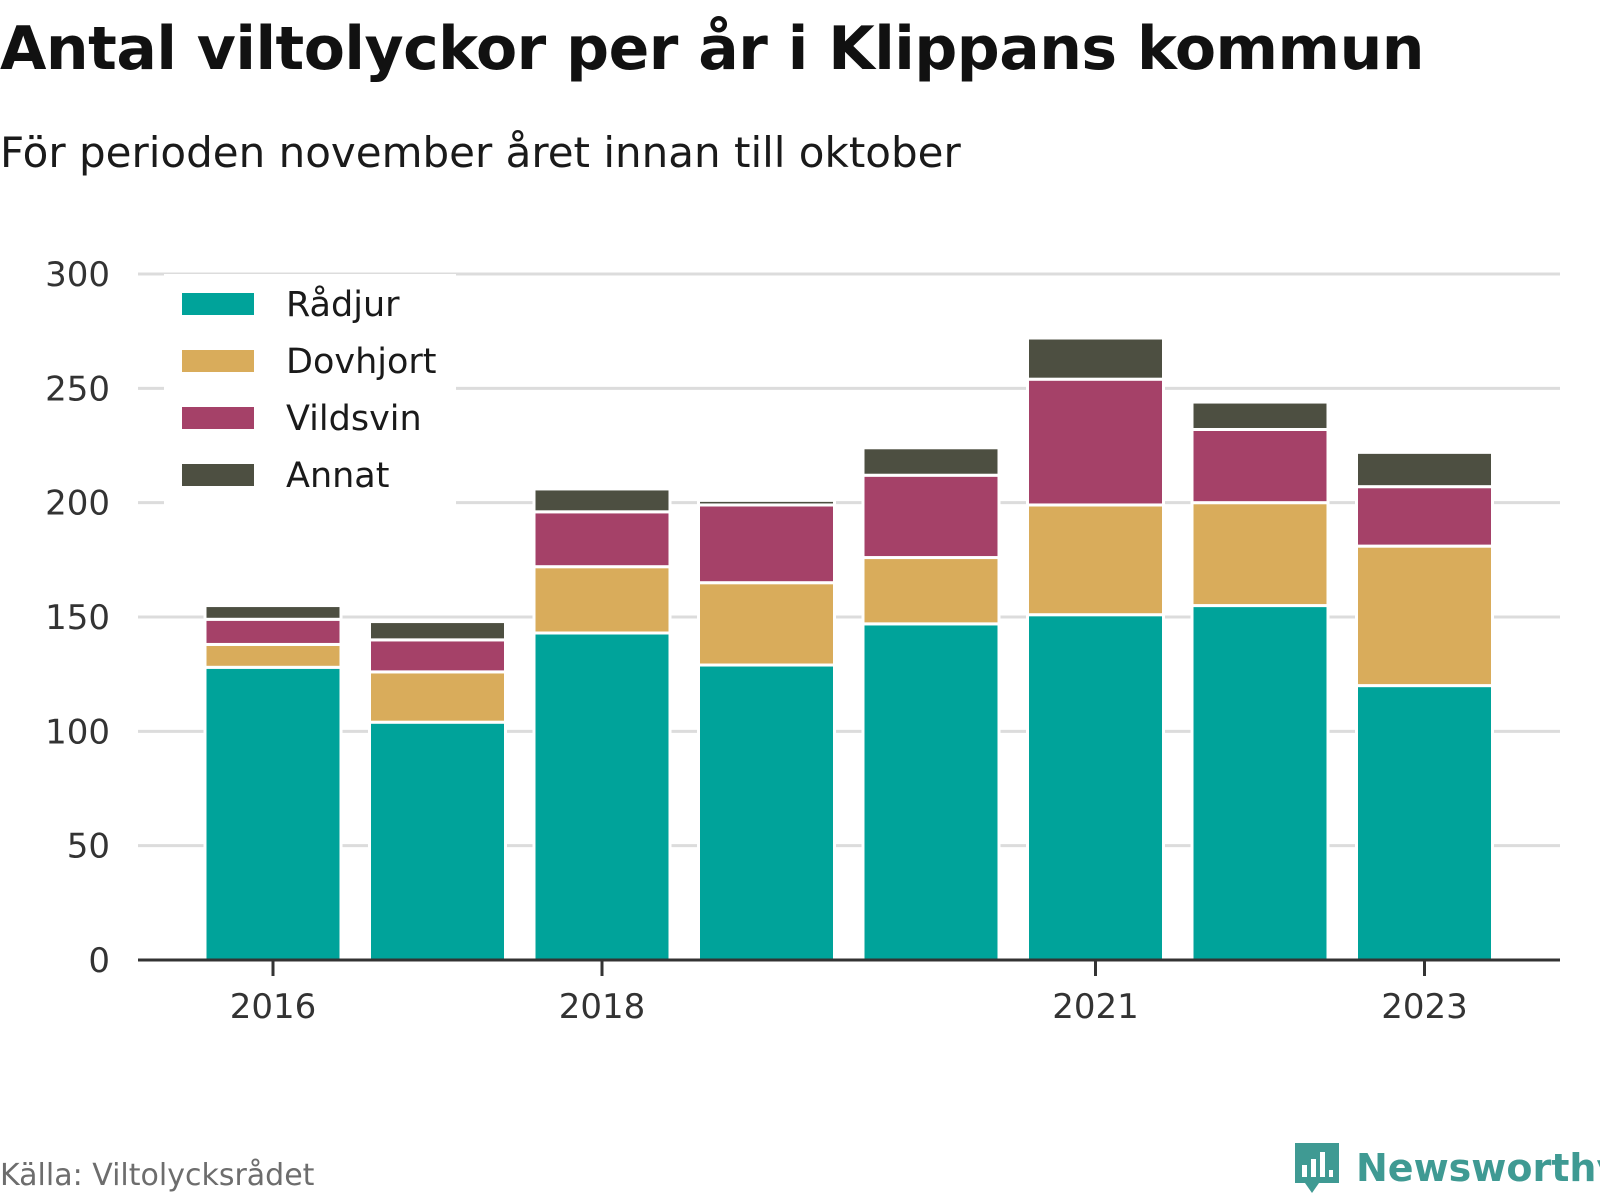 The width and height of the screenshot is (1600, 1200). Describe the element at coordinates (766, 502) in the screenshot. I see `bar-segment-2019-Annat` at that location.